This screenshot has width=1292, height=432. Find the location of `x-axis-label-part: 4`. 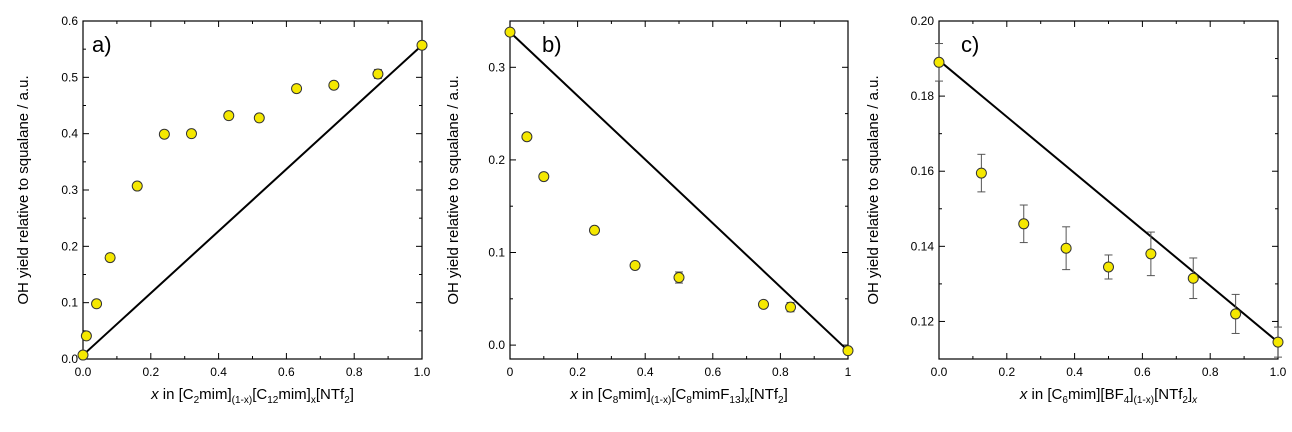

x-axis-label-part: 4 is located at coordinates (1127, 400).